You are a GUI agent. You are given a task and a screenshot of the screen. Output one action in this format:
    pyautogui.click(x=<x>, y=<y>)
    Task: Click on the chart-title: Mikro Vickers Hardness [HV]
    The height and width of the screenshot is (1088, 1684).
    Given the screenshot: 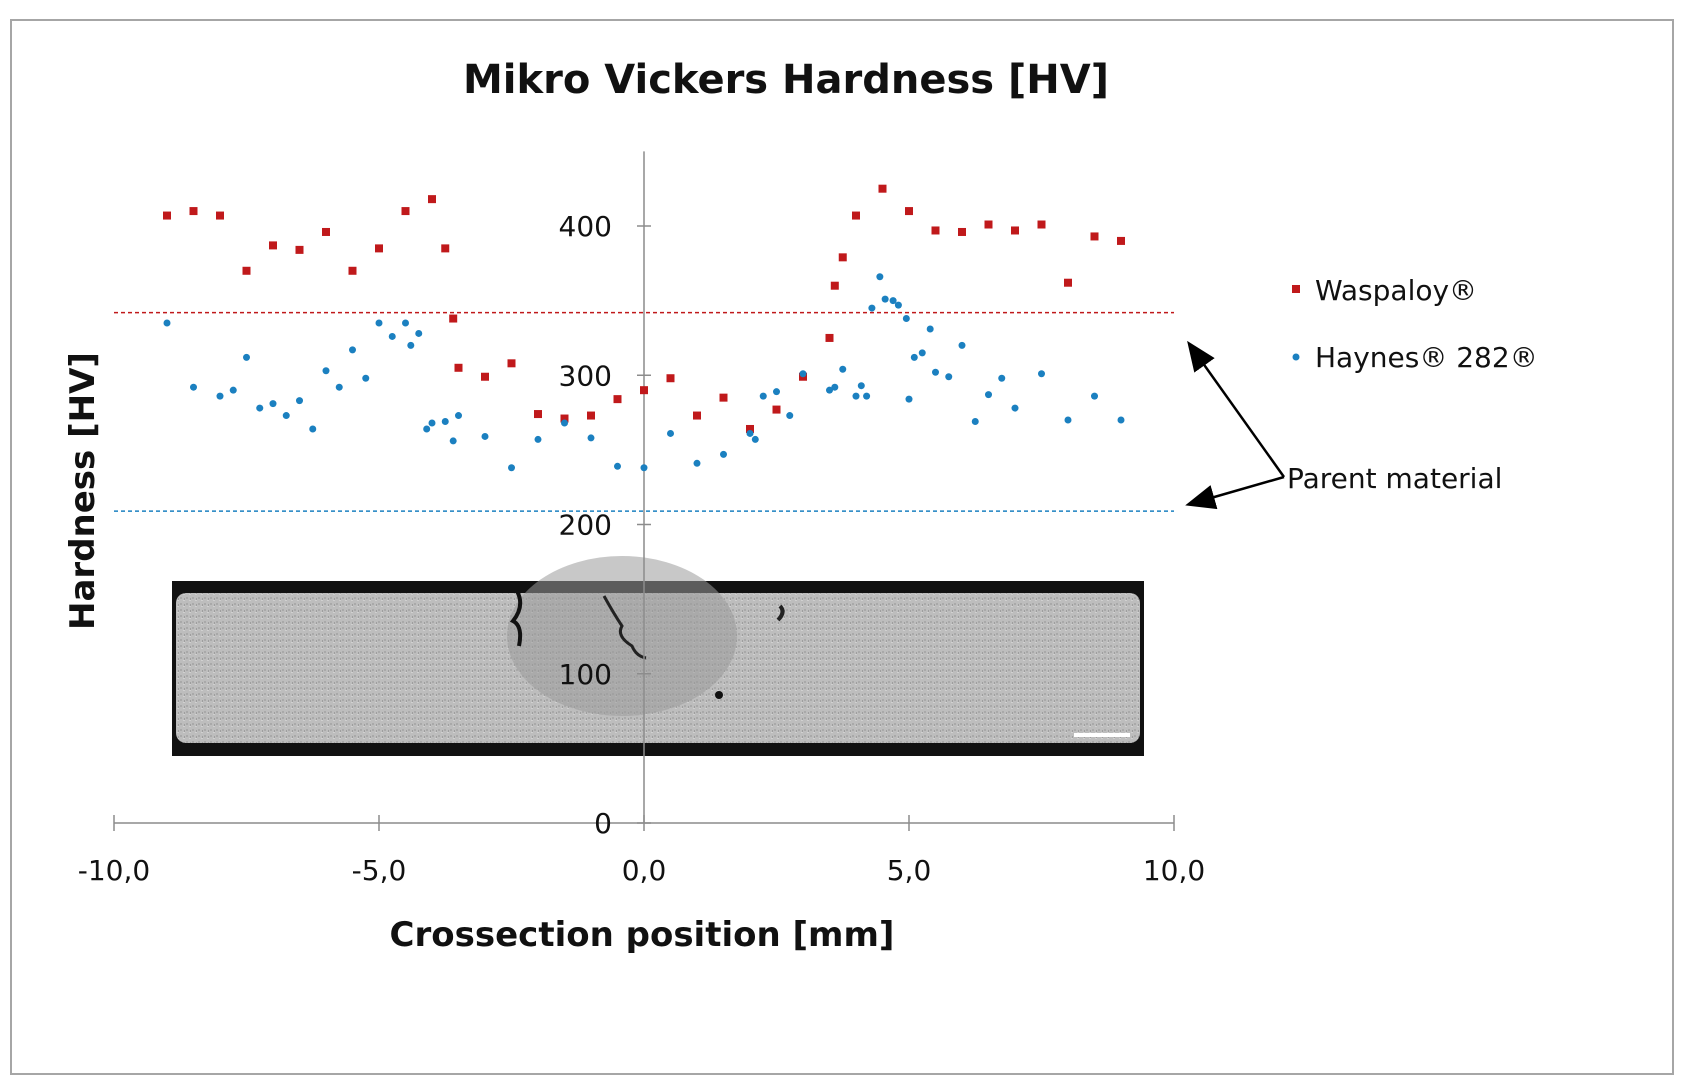 What is the action you would take?
    pyautogui.click(x=786, y=80)
    